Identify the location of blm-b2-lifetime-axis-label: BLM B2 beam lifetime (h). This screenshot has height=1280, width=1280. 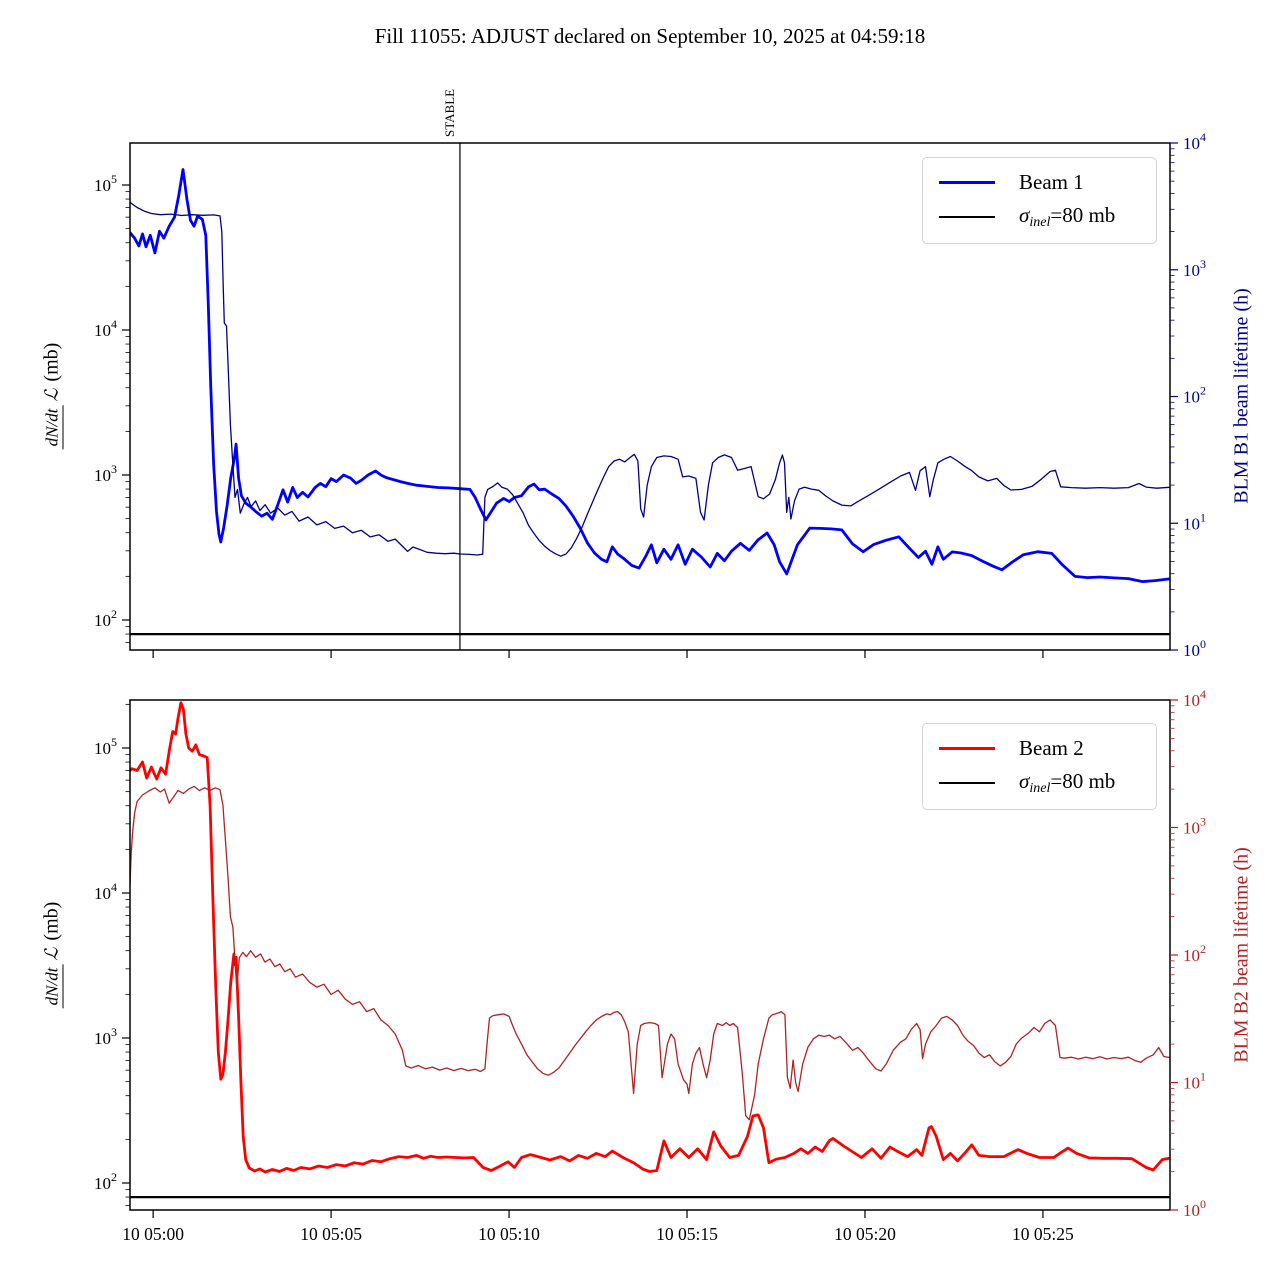
(1241, 955).